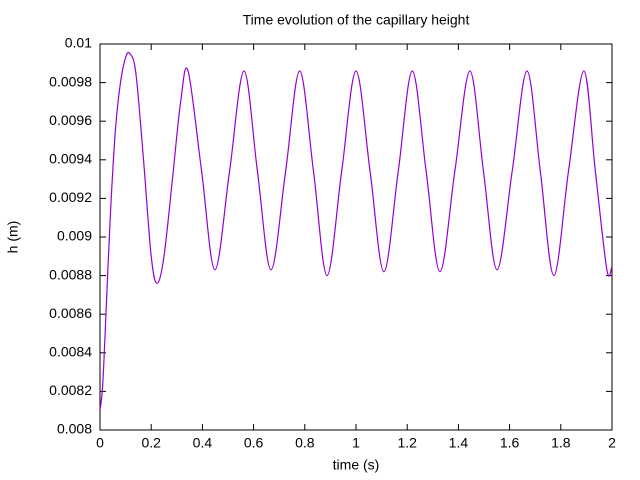 The width and height of the screenshot is (640, 480). Describe the element at coordinates (356, 443) in the screenshot. I see `x-tick-label: 1` at that location.